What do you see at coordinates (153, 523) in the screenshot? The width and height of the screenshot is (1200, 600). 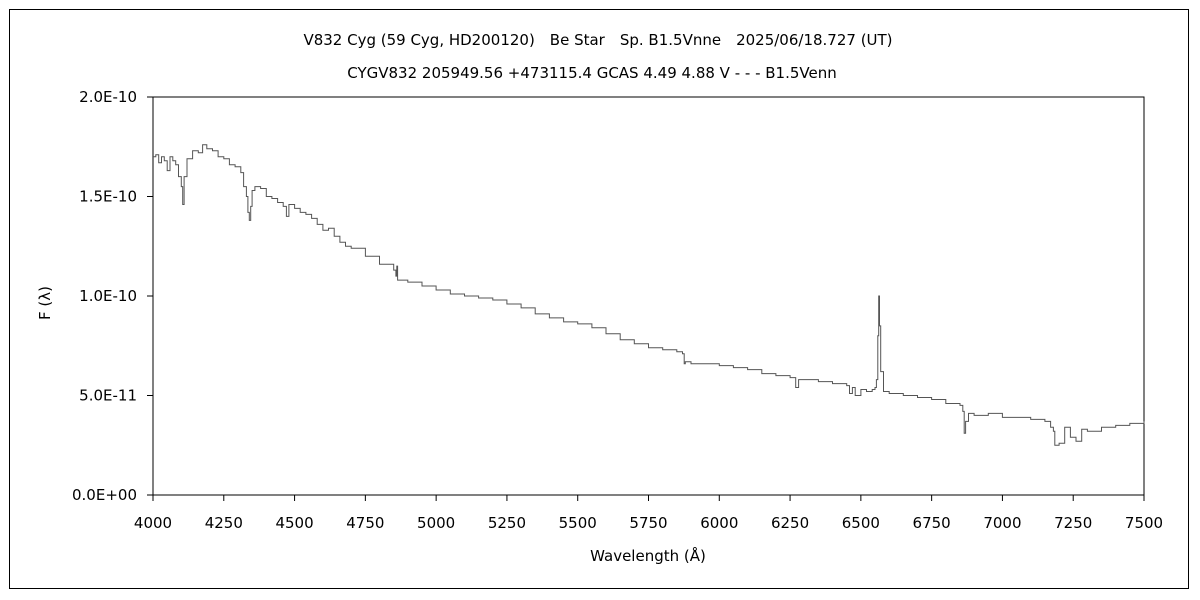 I see `x-tick-label: 4000` at bounding box center [153, 523].